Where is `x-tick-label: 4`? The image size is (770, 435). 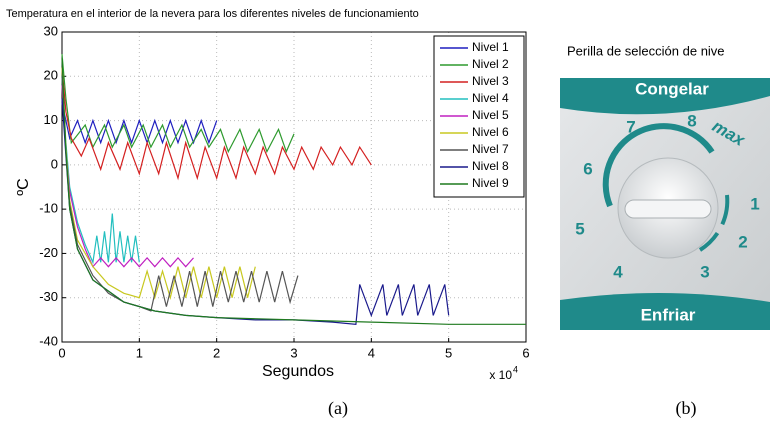 x-tick-label: 4 is located at coordinates (371, 352).